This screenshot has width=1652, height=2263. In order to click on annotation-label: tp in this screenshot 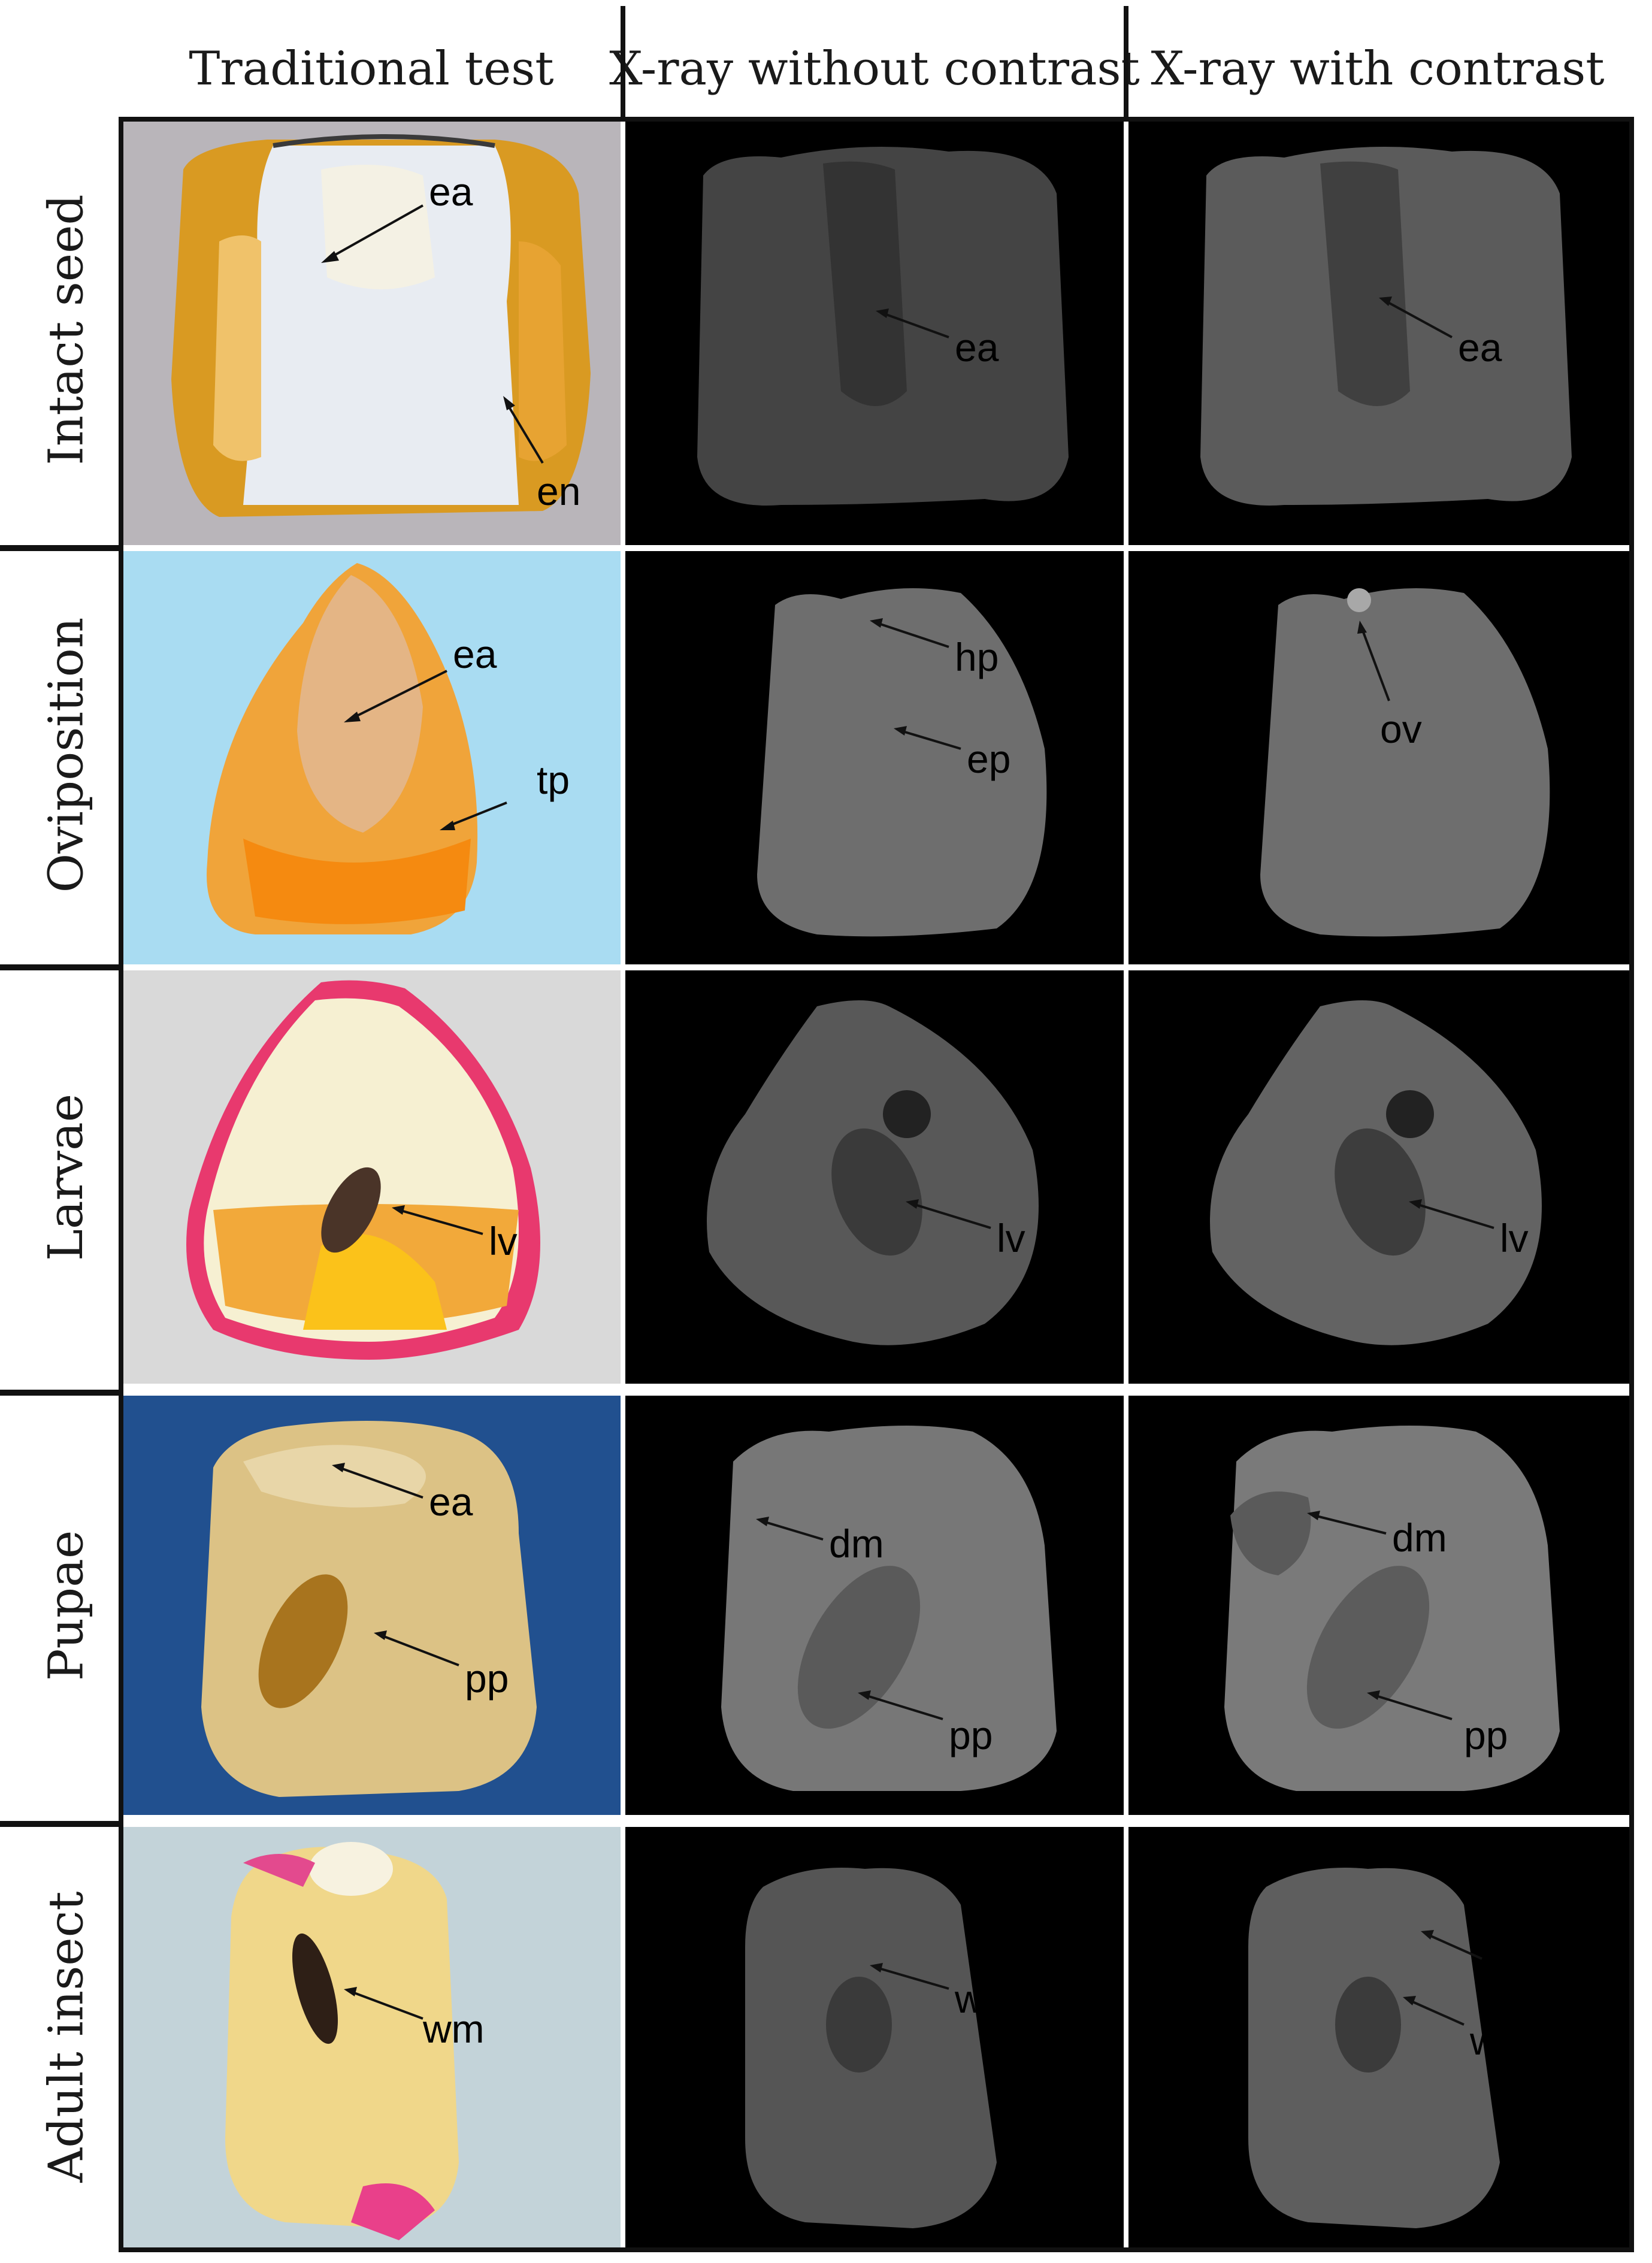, I will do `click(553, 780)`.